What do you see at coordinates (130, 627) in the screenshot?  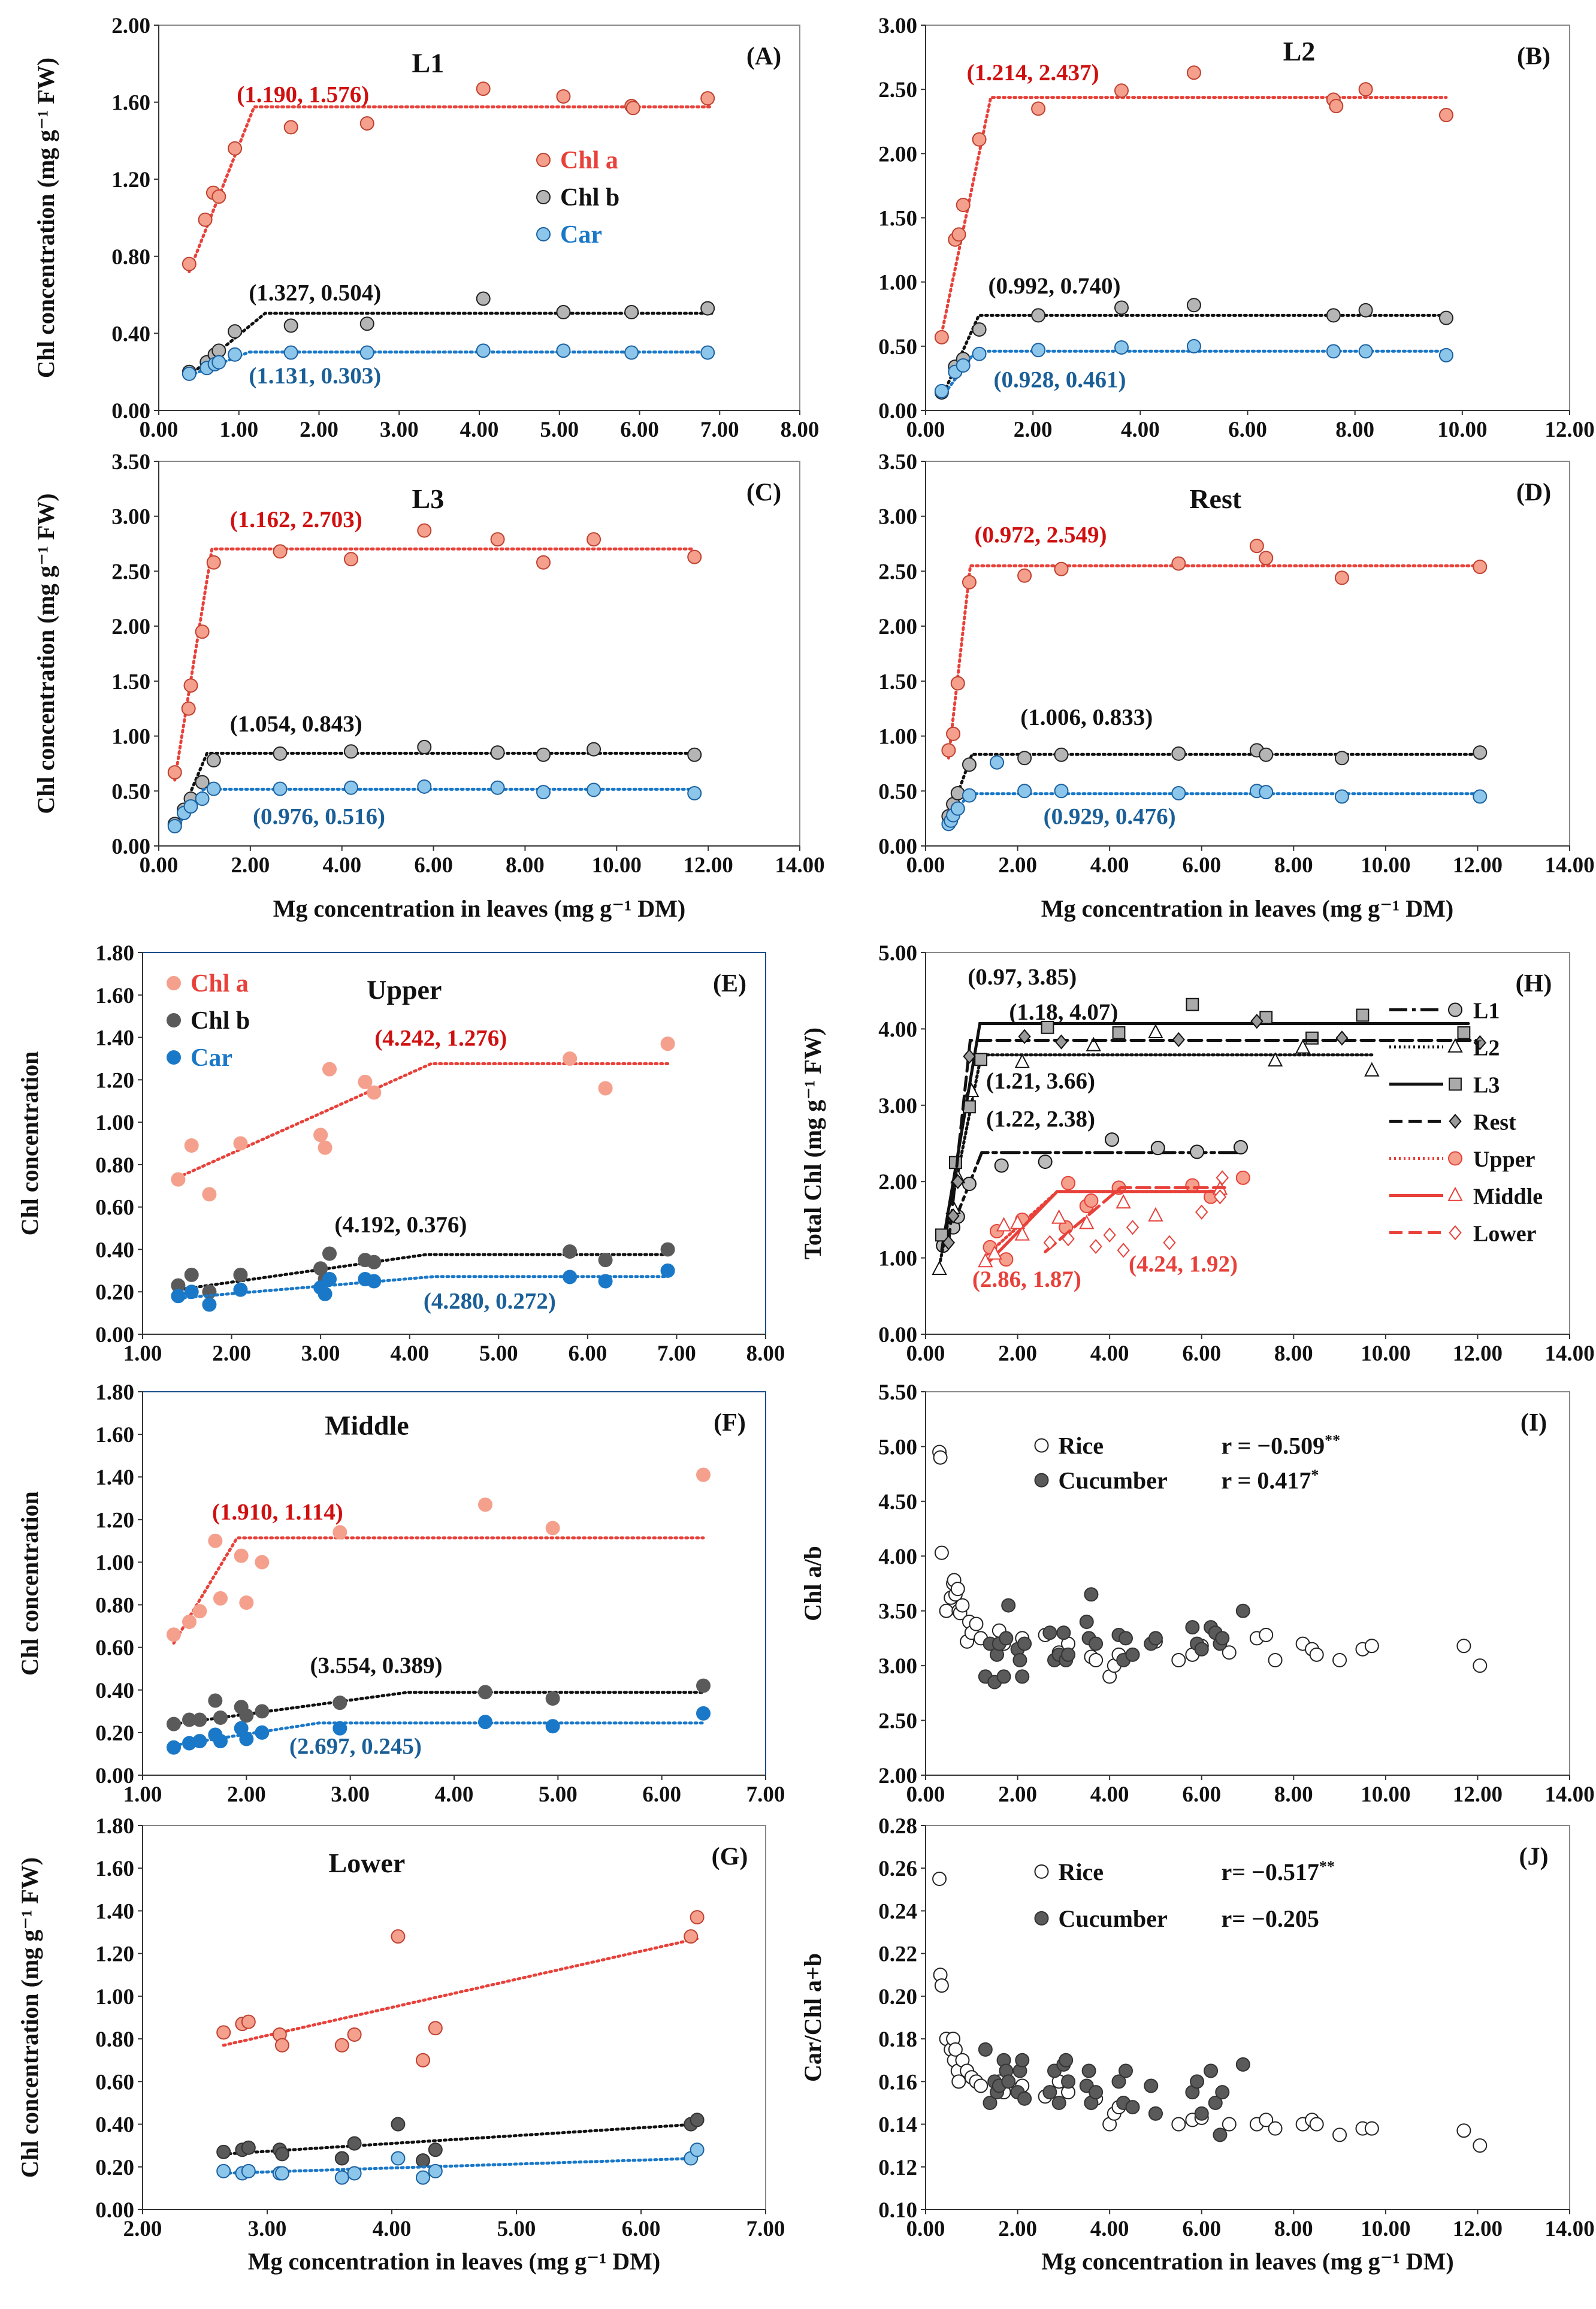 I see `y-tick-label: 2.00` at bounding box center [130, 627].